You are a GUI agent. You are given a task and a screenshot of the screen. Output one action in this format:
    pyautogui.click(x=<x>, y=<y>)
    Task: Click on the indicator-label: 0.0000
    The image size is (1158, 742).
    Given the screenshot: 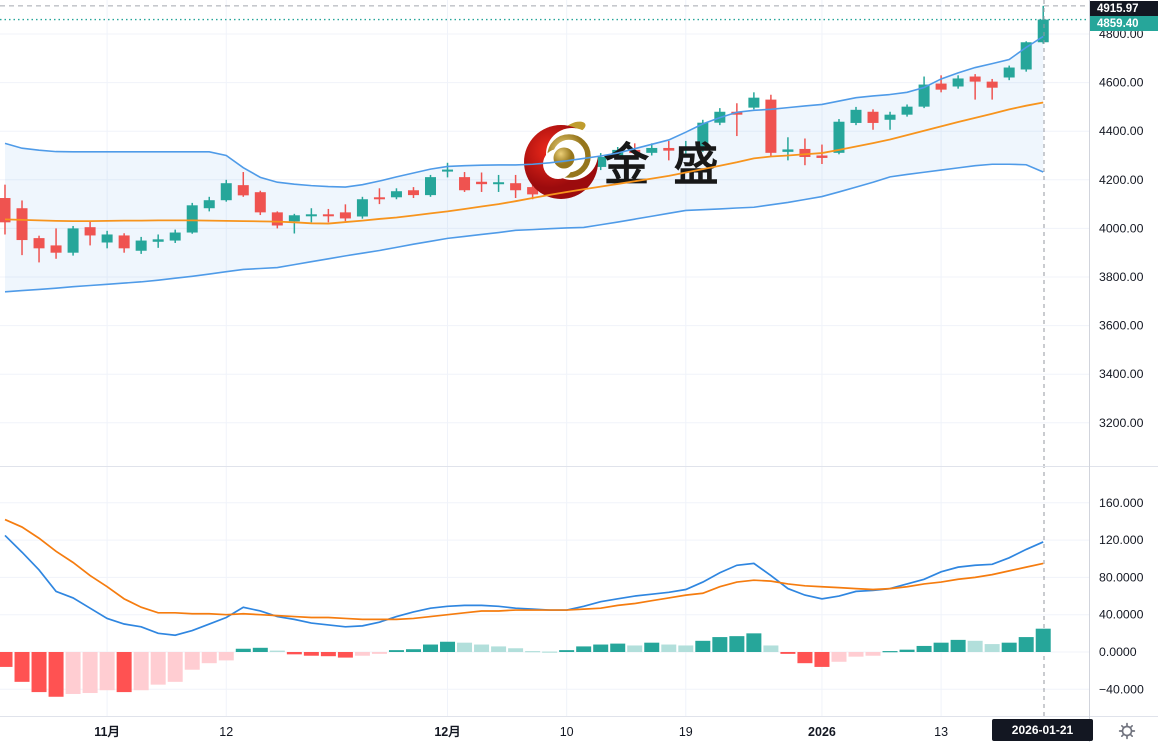 What is the action you would take?
    pyautogui.click(x=1118, y=652)
    